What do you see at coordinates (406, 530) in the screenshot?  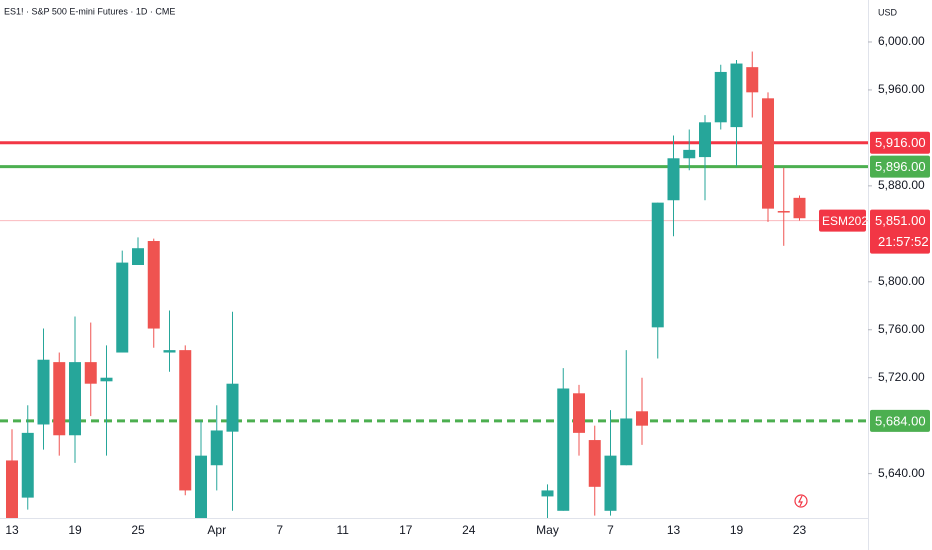 I see `x-tick-label: 17` at bounding box center [406, 530].